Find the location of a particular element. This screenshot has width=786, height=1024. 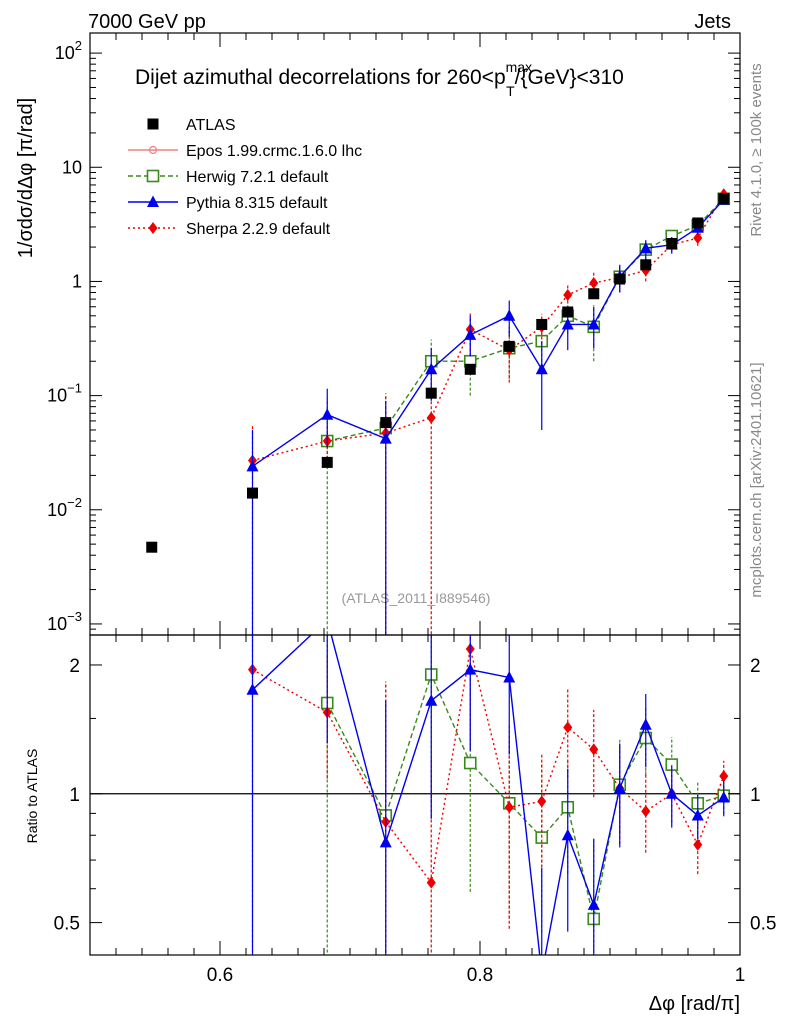

pythia-legend-marker is located at coordinates (153, 201).